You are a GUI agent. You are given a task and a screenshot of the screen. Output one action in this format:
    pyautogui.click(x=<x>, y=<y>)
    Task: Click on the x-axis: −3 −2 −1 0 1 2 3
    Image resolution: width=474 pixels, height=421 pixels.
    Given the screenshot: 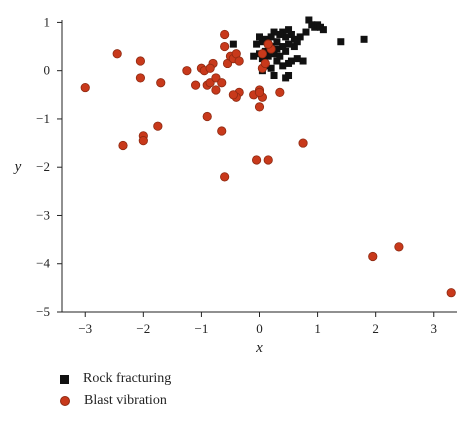 What is the action you would take?
    pyautogui.click(x=257, y=324)
    